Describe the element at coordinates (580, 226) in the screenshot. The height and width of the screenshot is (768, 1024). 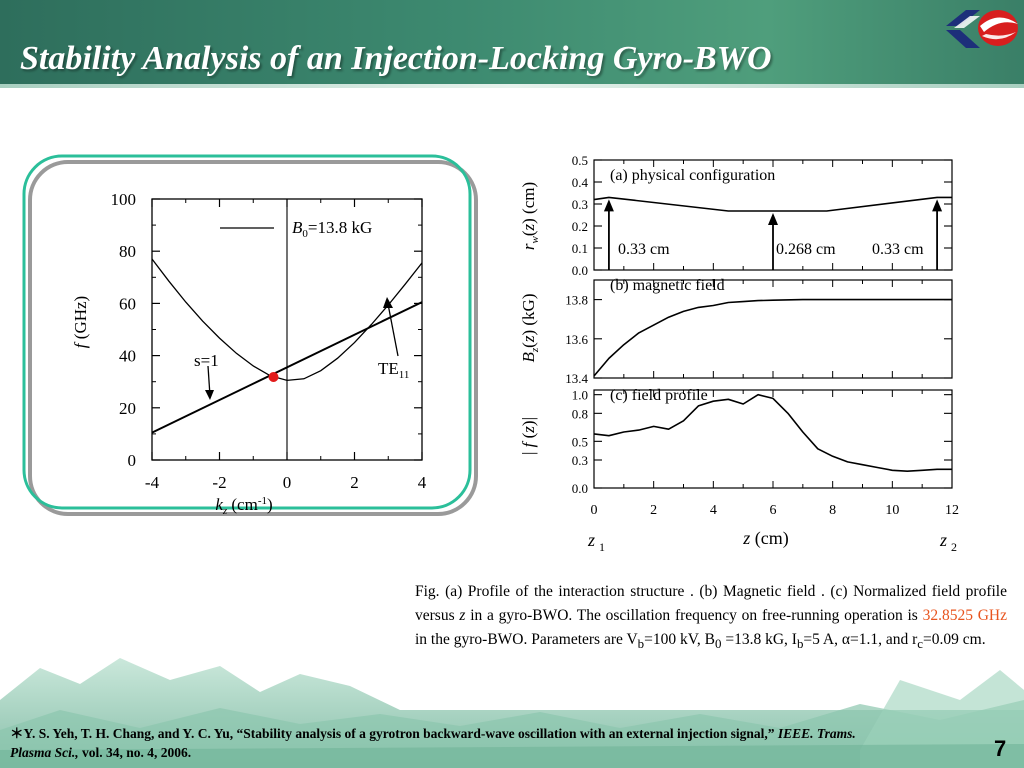
I see `panel-a-y-tick-label: 0.2` at that location.